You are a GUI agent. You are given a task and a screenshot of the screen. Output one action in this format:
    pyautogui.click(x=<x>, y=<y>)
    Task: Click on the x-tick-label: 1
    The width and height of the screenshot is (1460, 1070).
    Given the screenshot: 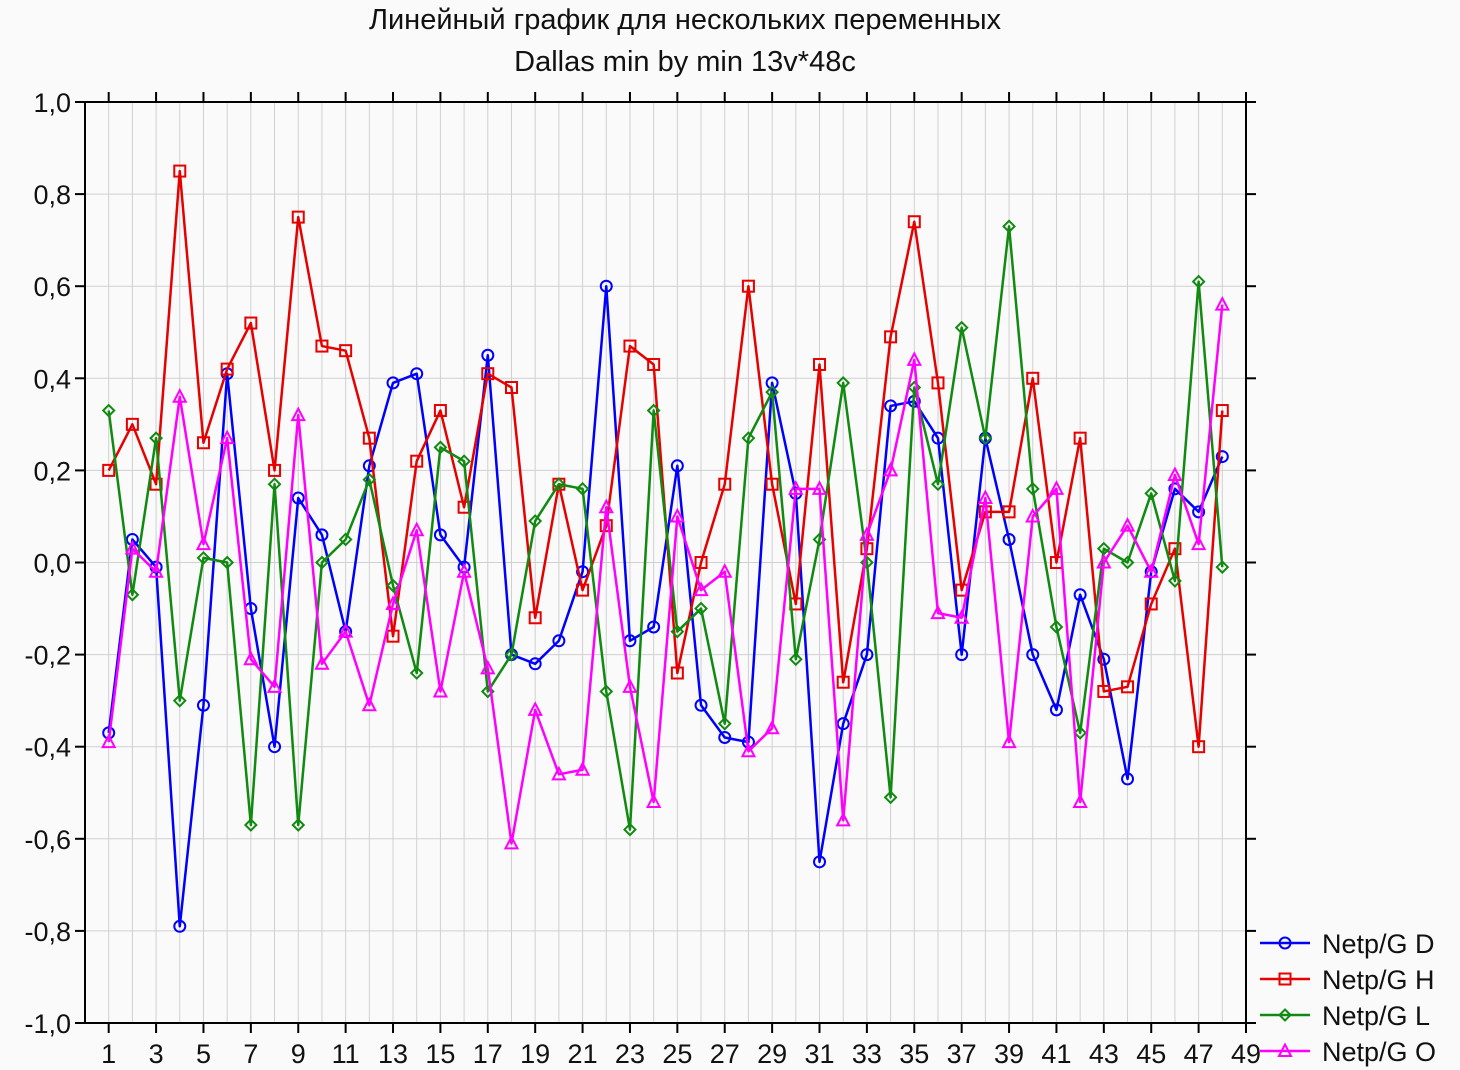 What is the action you would take?
    pyautogui.click(x=108, y=1054)
    